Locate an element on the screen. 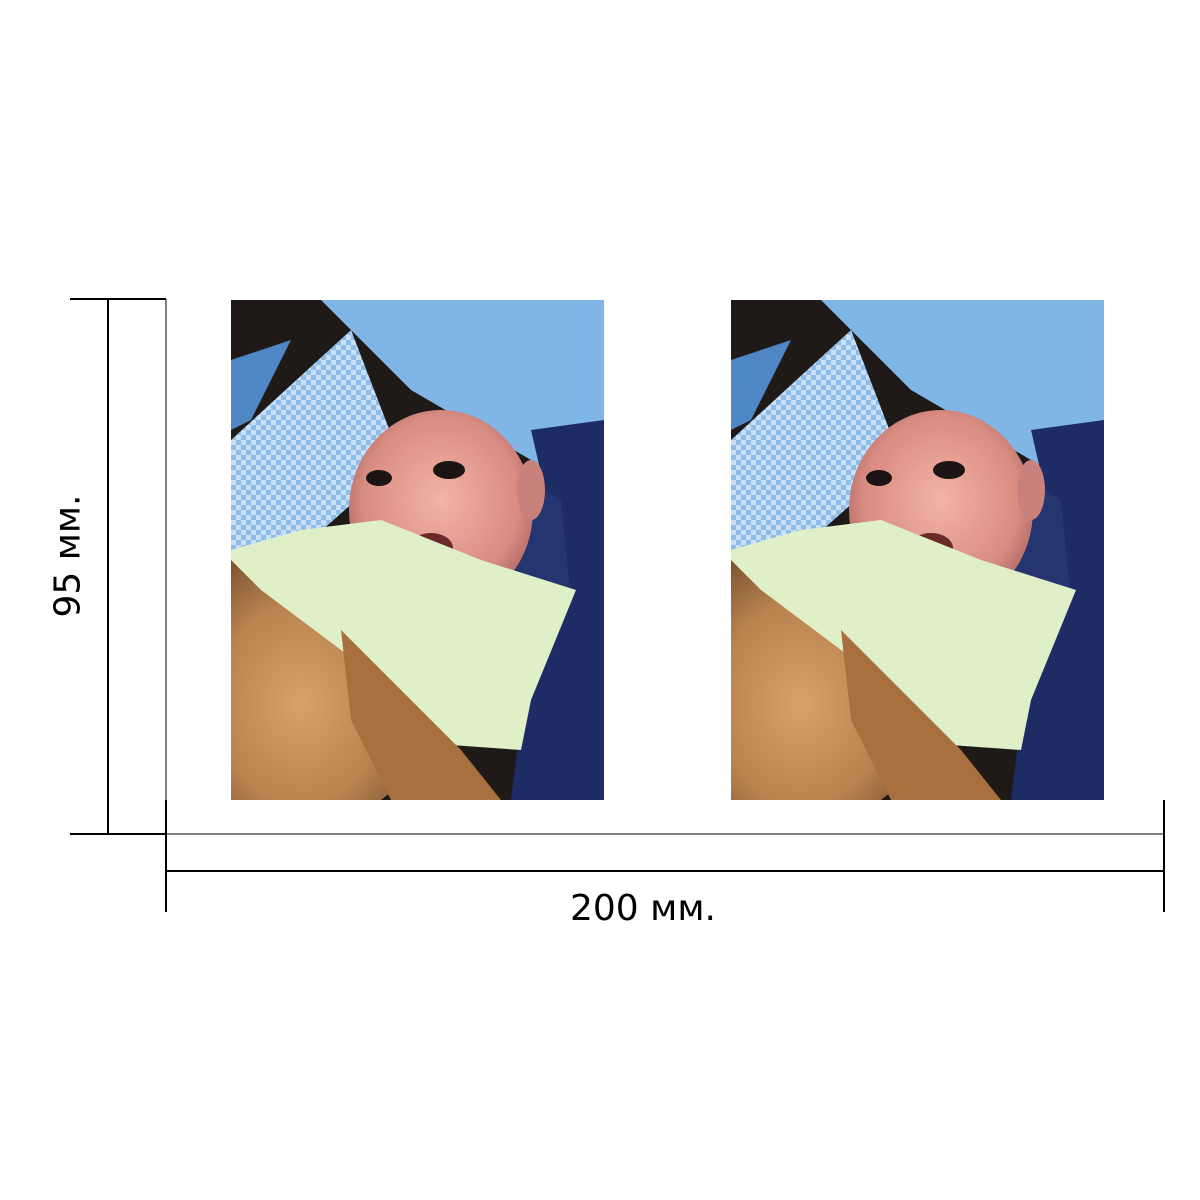 Image resolution: width=1200 pixels, height=1200 pixels. baby-photo-left is located at coordinates (417, 550).